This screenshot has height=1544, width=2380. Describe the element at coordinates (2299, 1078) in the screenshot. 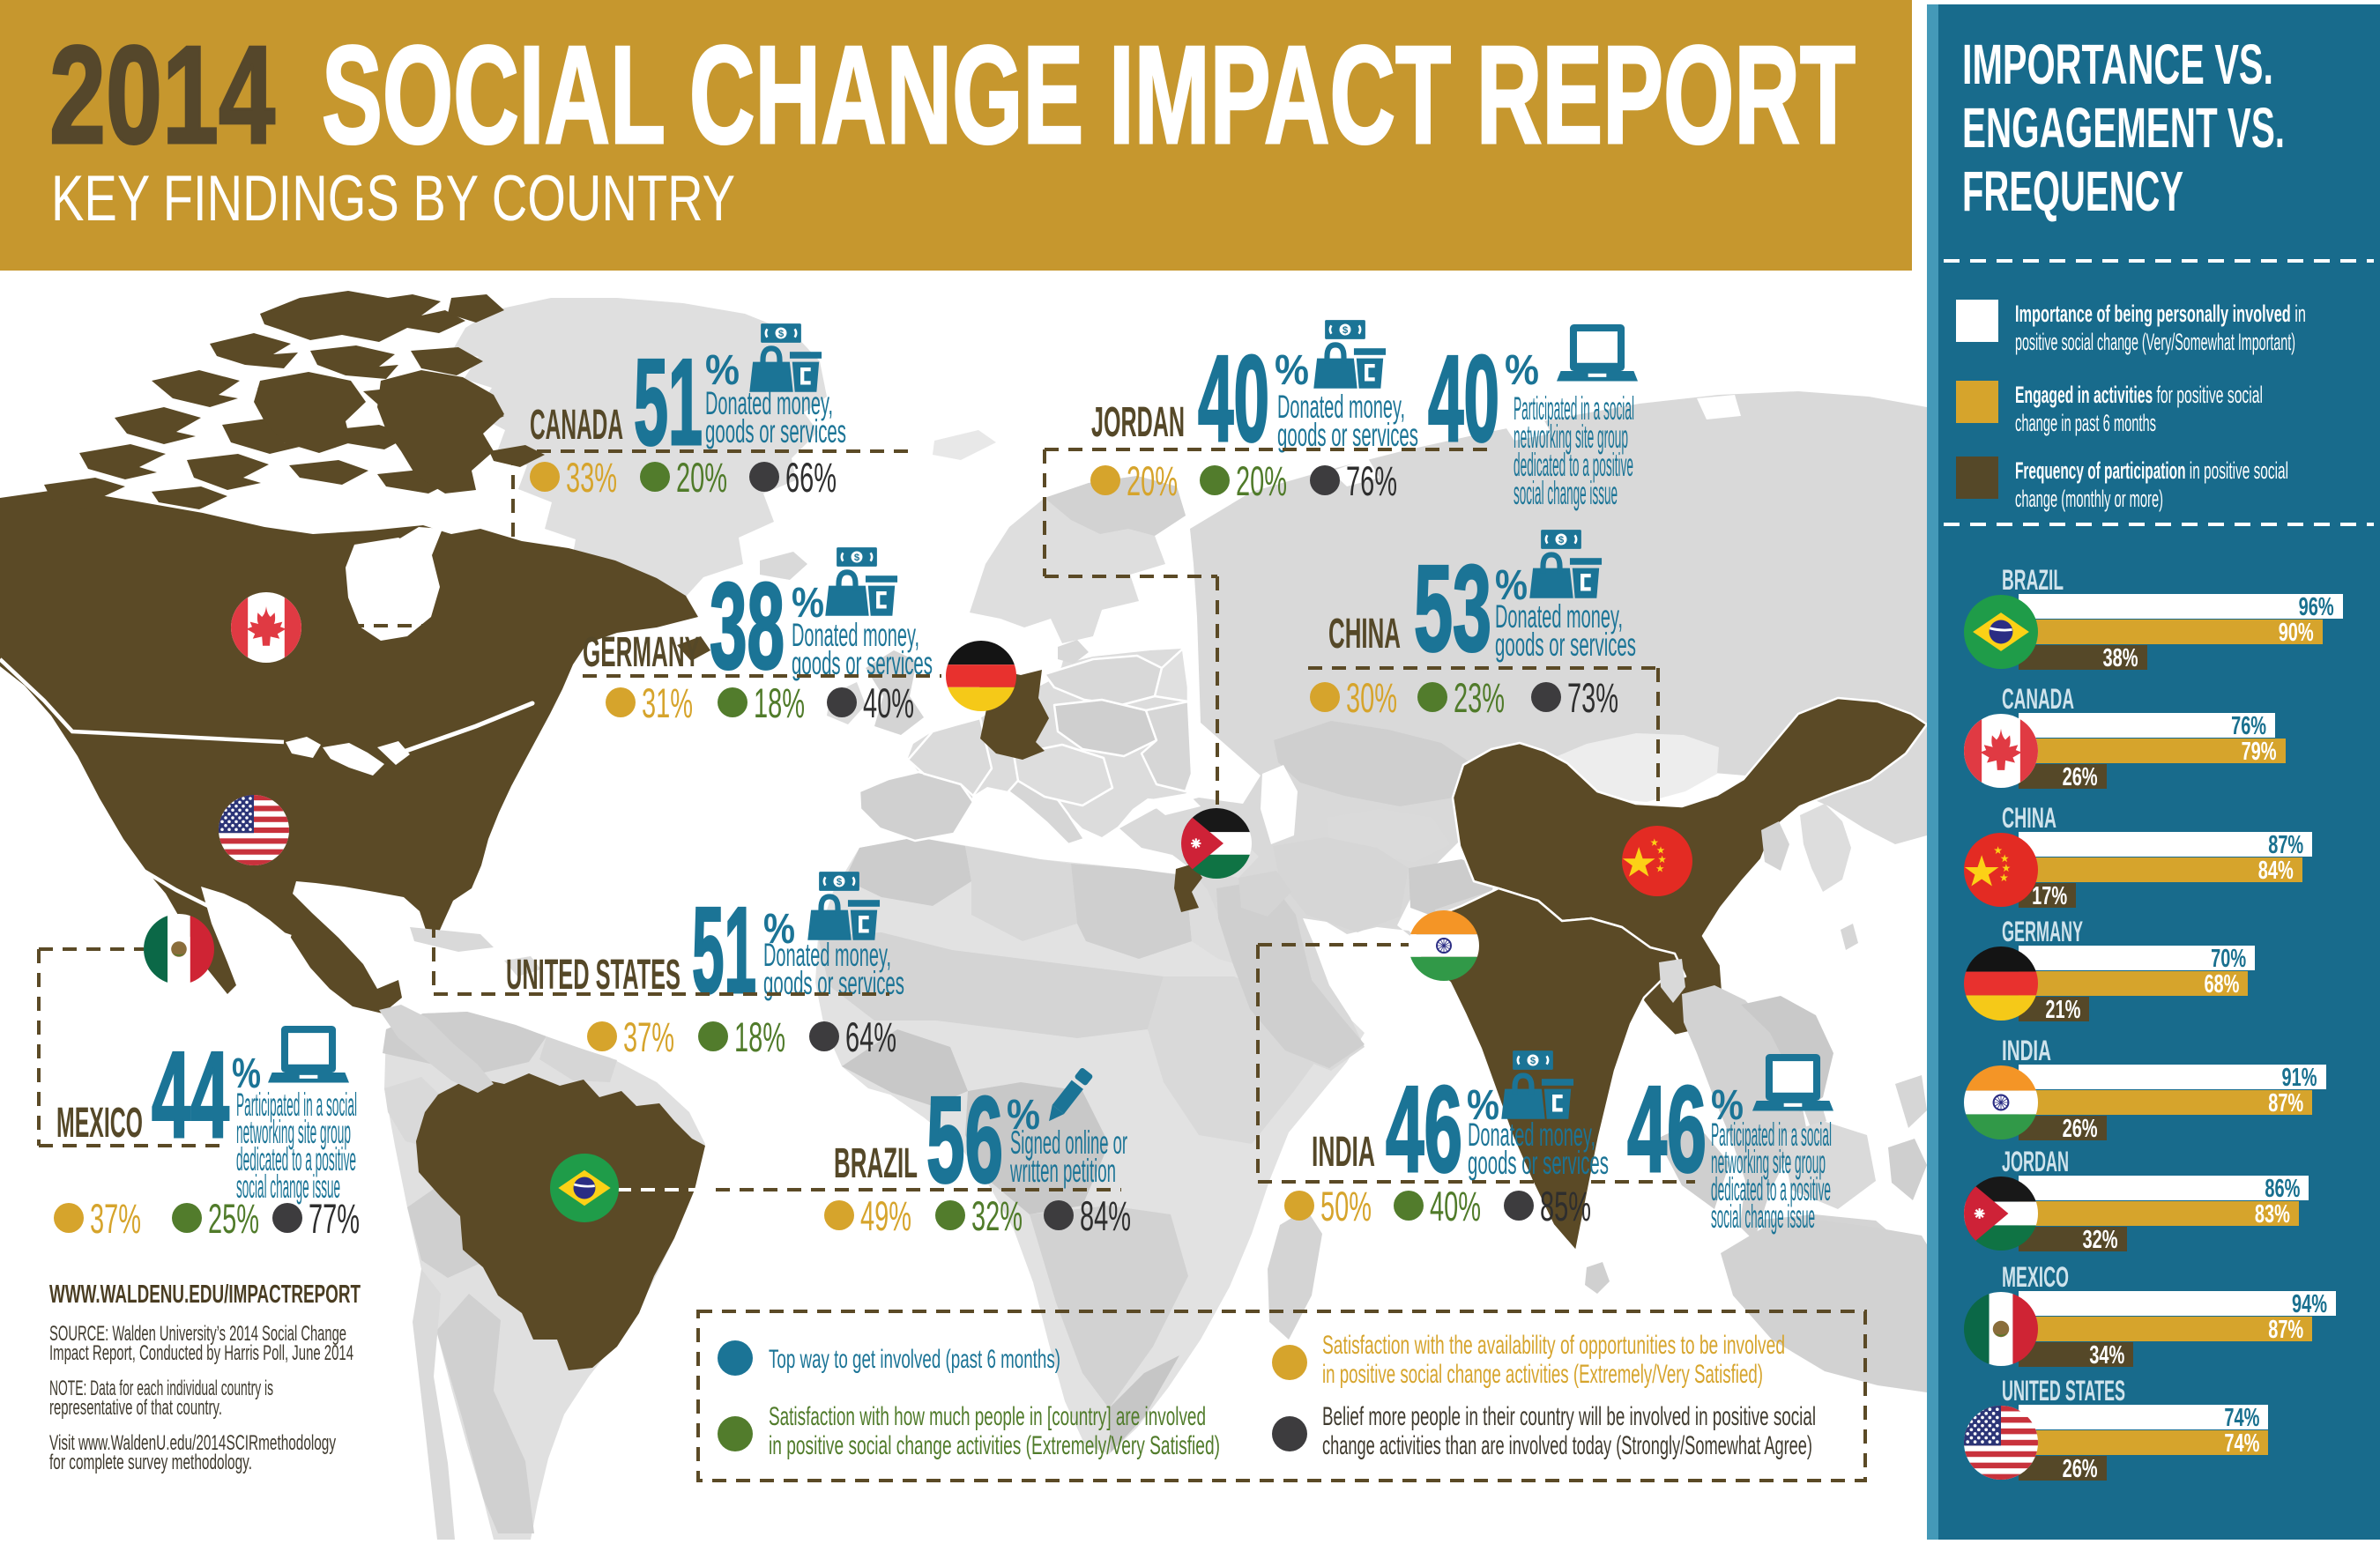

I see `svg-text: 91%` at that location.